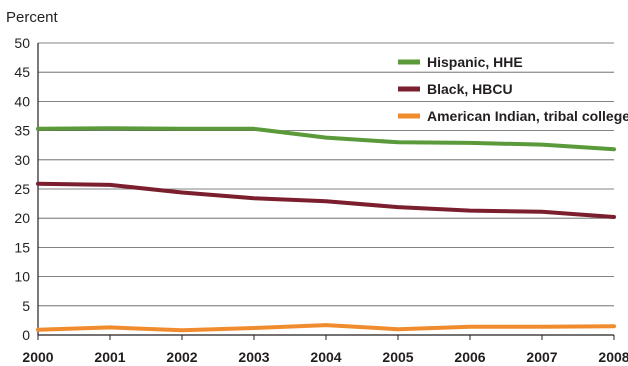 This screenshot has width=628, height=366. What do you see at coordinates (26, 306) in the screenshot?
I see `y-tick-label: 5` at bounding box center [26, 306].